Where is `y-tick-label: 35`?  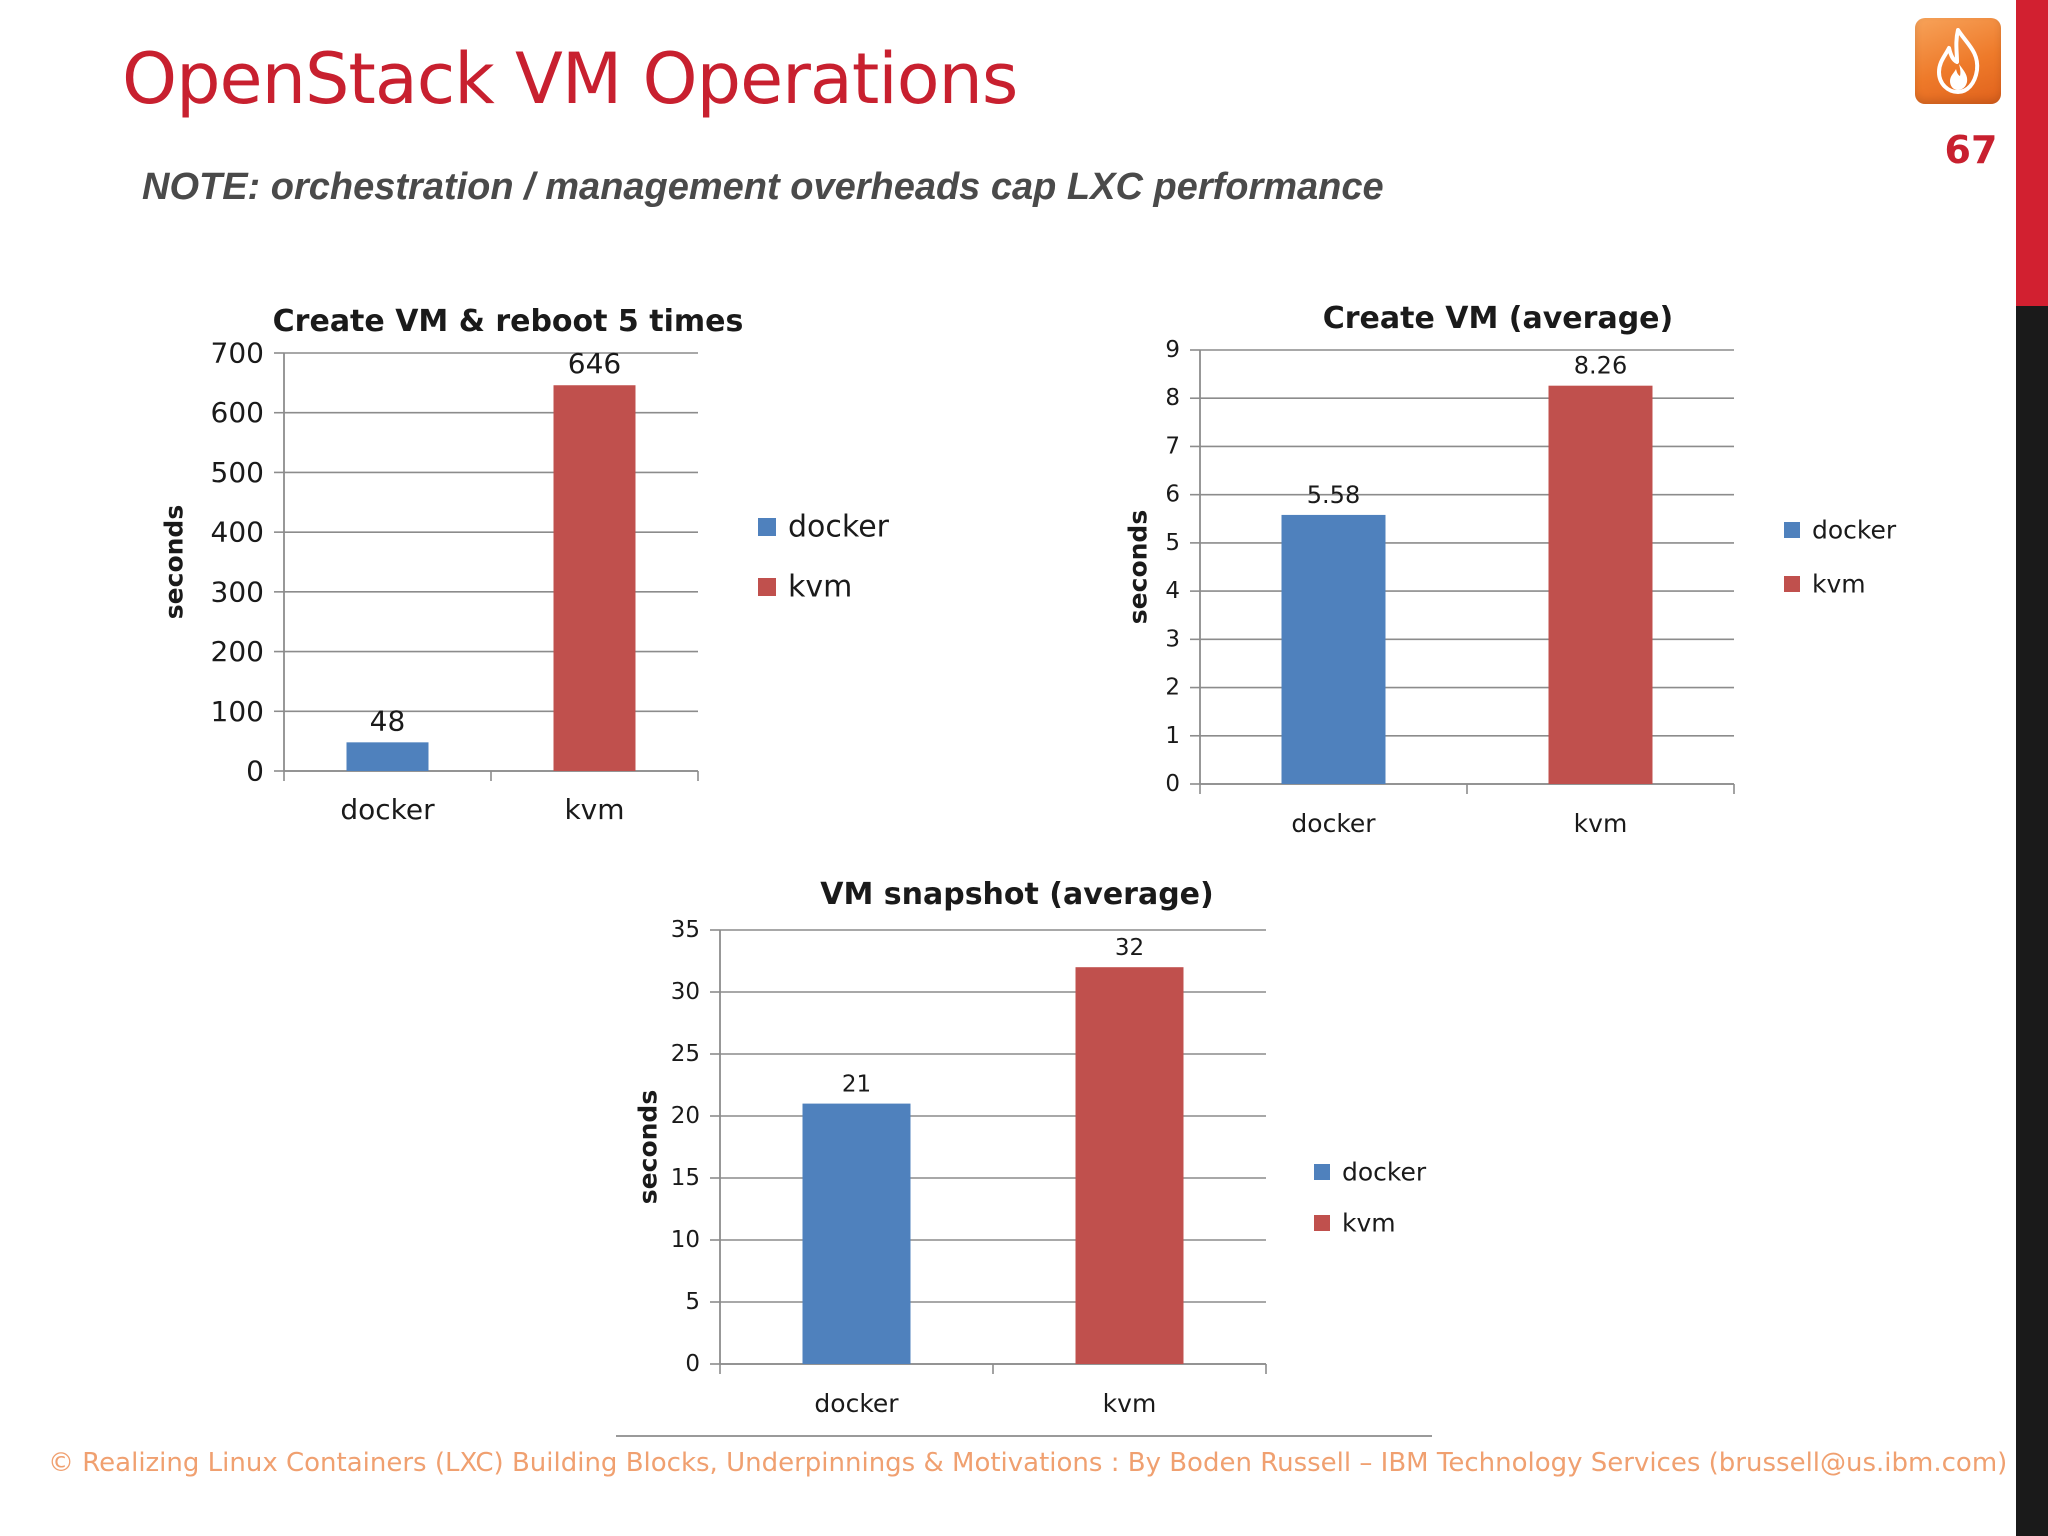 y-tick-label: 35 is located at coordinates (685, 930).